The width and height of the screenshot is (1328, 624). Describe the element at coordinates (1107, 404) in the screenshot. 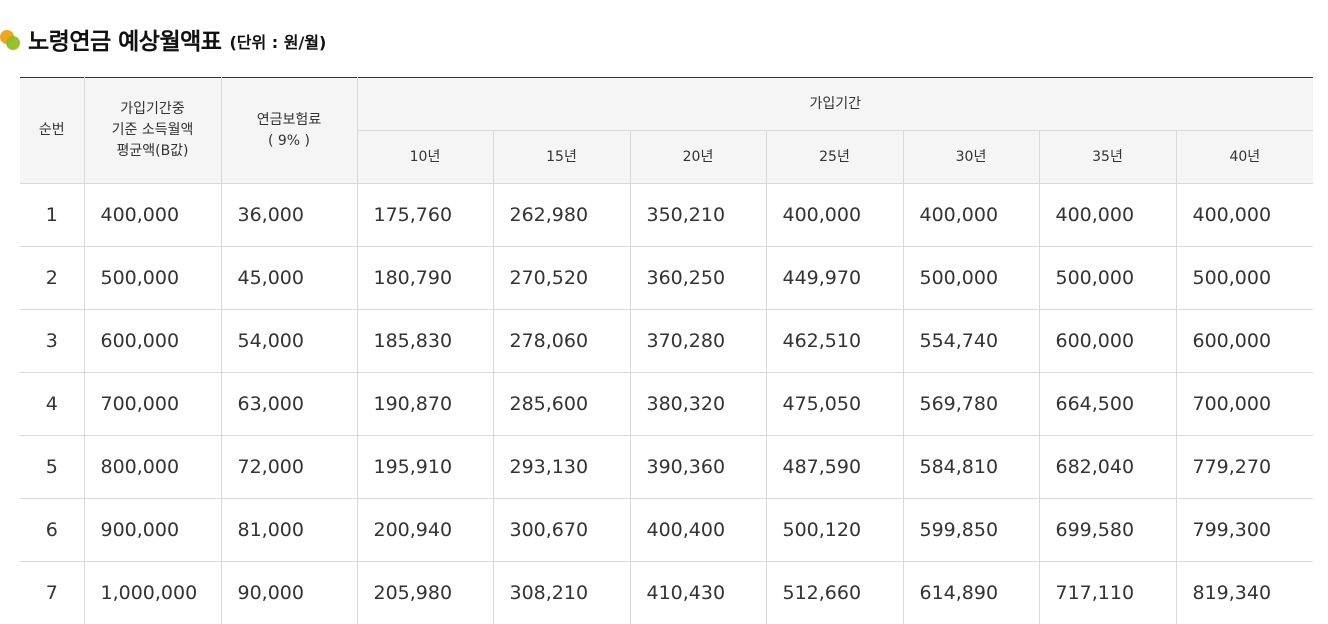

I see `cell-pension-value: 664,500` at that location.